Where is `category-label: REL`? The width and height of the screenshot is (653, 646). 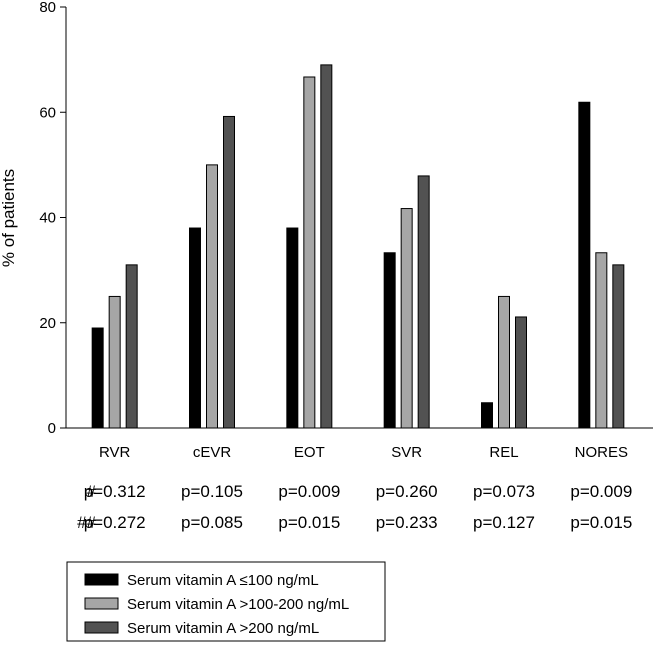
category-label: REL is located at coordinates (503, 452).